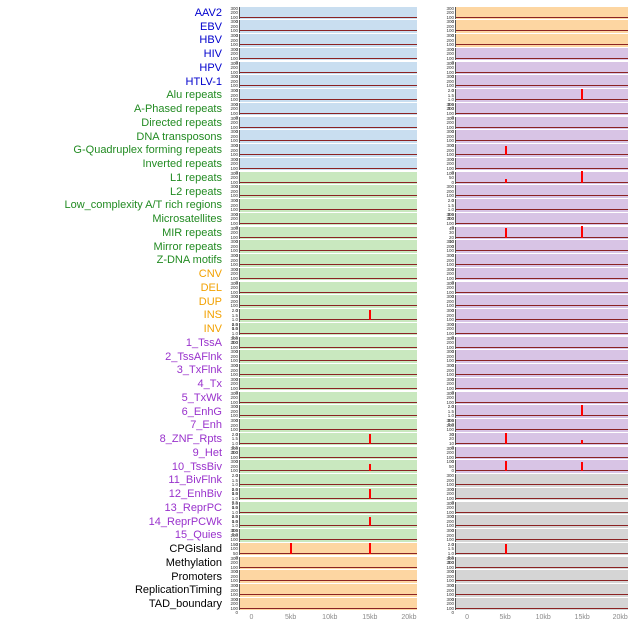  What do you see at coordinates (451, 434) in the screenshot?
I see `y-tick-label: 30` at bounding box center [451, 434].